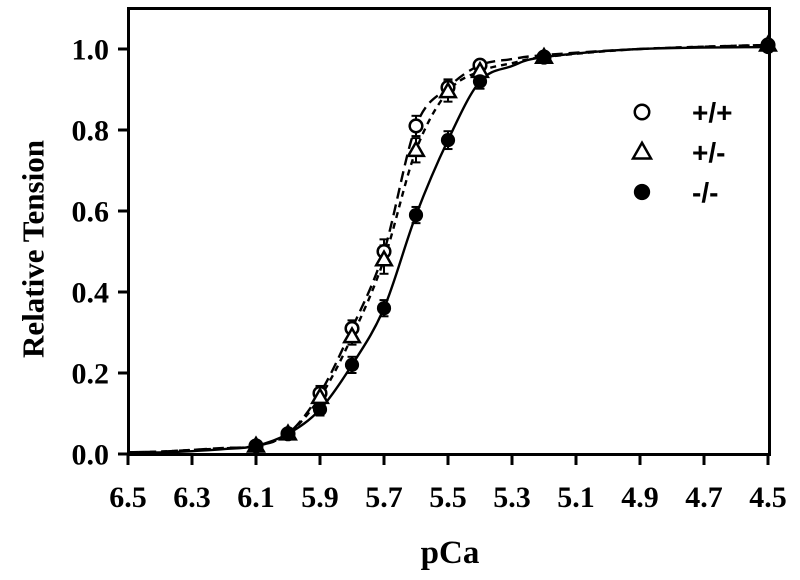  I want to click on x-axis-title: pCa, so click(450, 553).